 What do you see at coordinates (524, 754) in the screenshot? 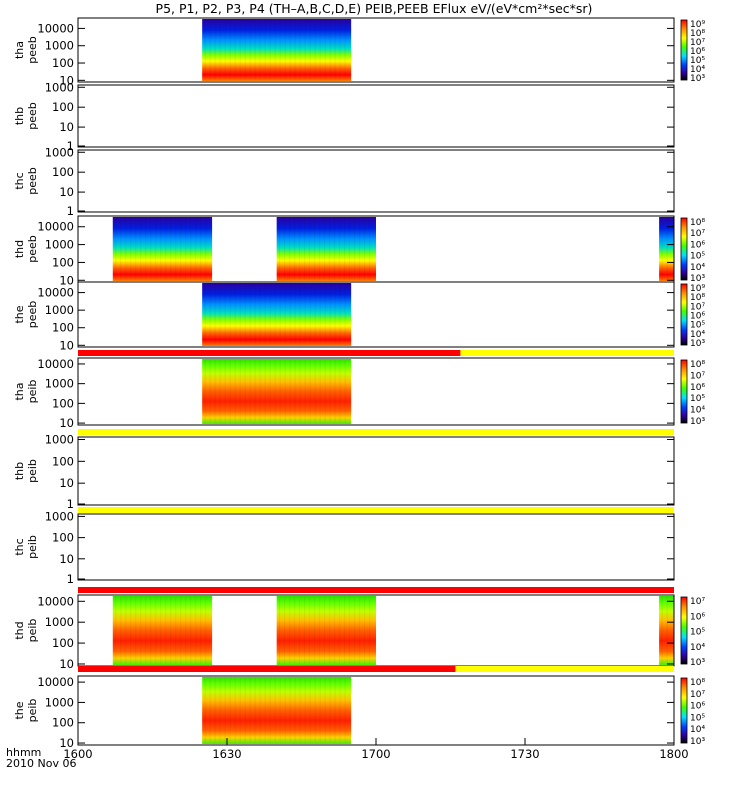
I see `x-tick-label: 1730` at bounding box center [524, 754].